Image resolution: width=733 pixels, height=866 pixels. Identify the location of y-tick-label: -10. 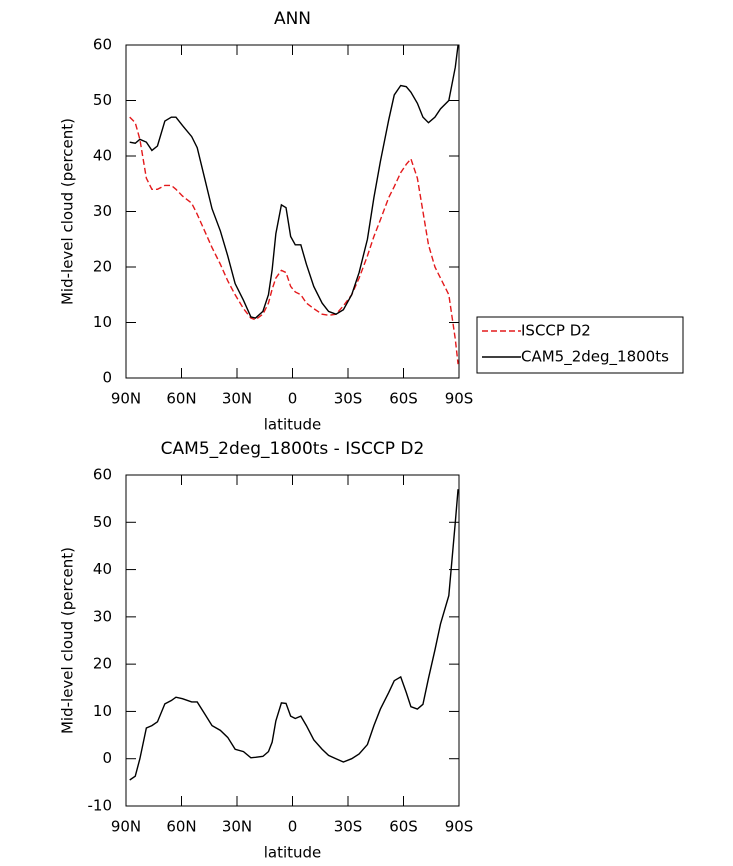
(100, 806).